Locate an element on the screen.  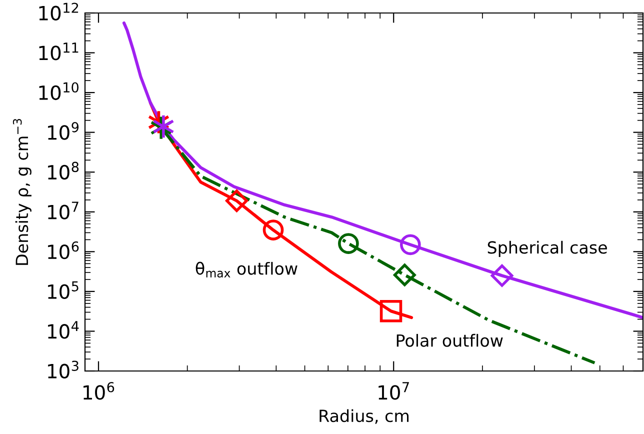
x-axis-title: Radius, cm is located at coordinates (364, 416).